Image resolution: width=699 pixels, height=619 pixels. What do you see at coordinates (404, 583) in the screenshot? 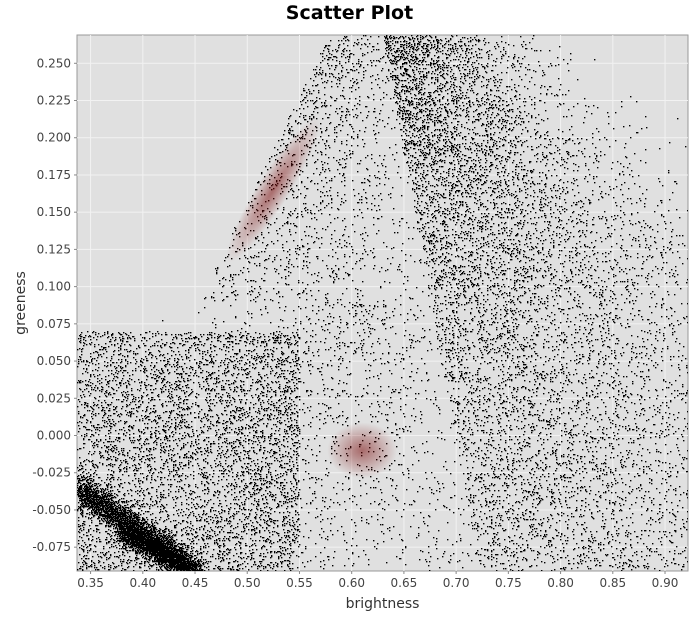
I see `x-tick-label: 0.65` at bounding box center [404, 583].